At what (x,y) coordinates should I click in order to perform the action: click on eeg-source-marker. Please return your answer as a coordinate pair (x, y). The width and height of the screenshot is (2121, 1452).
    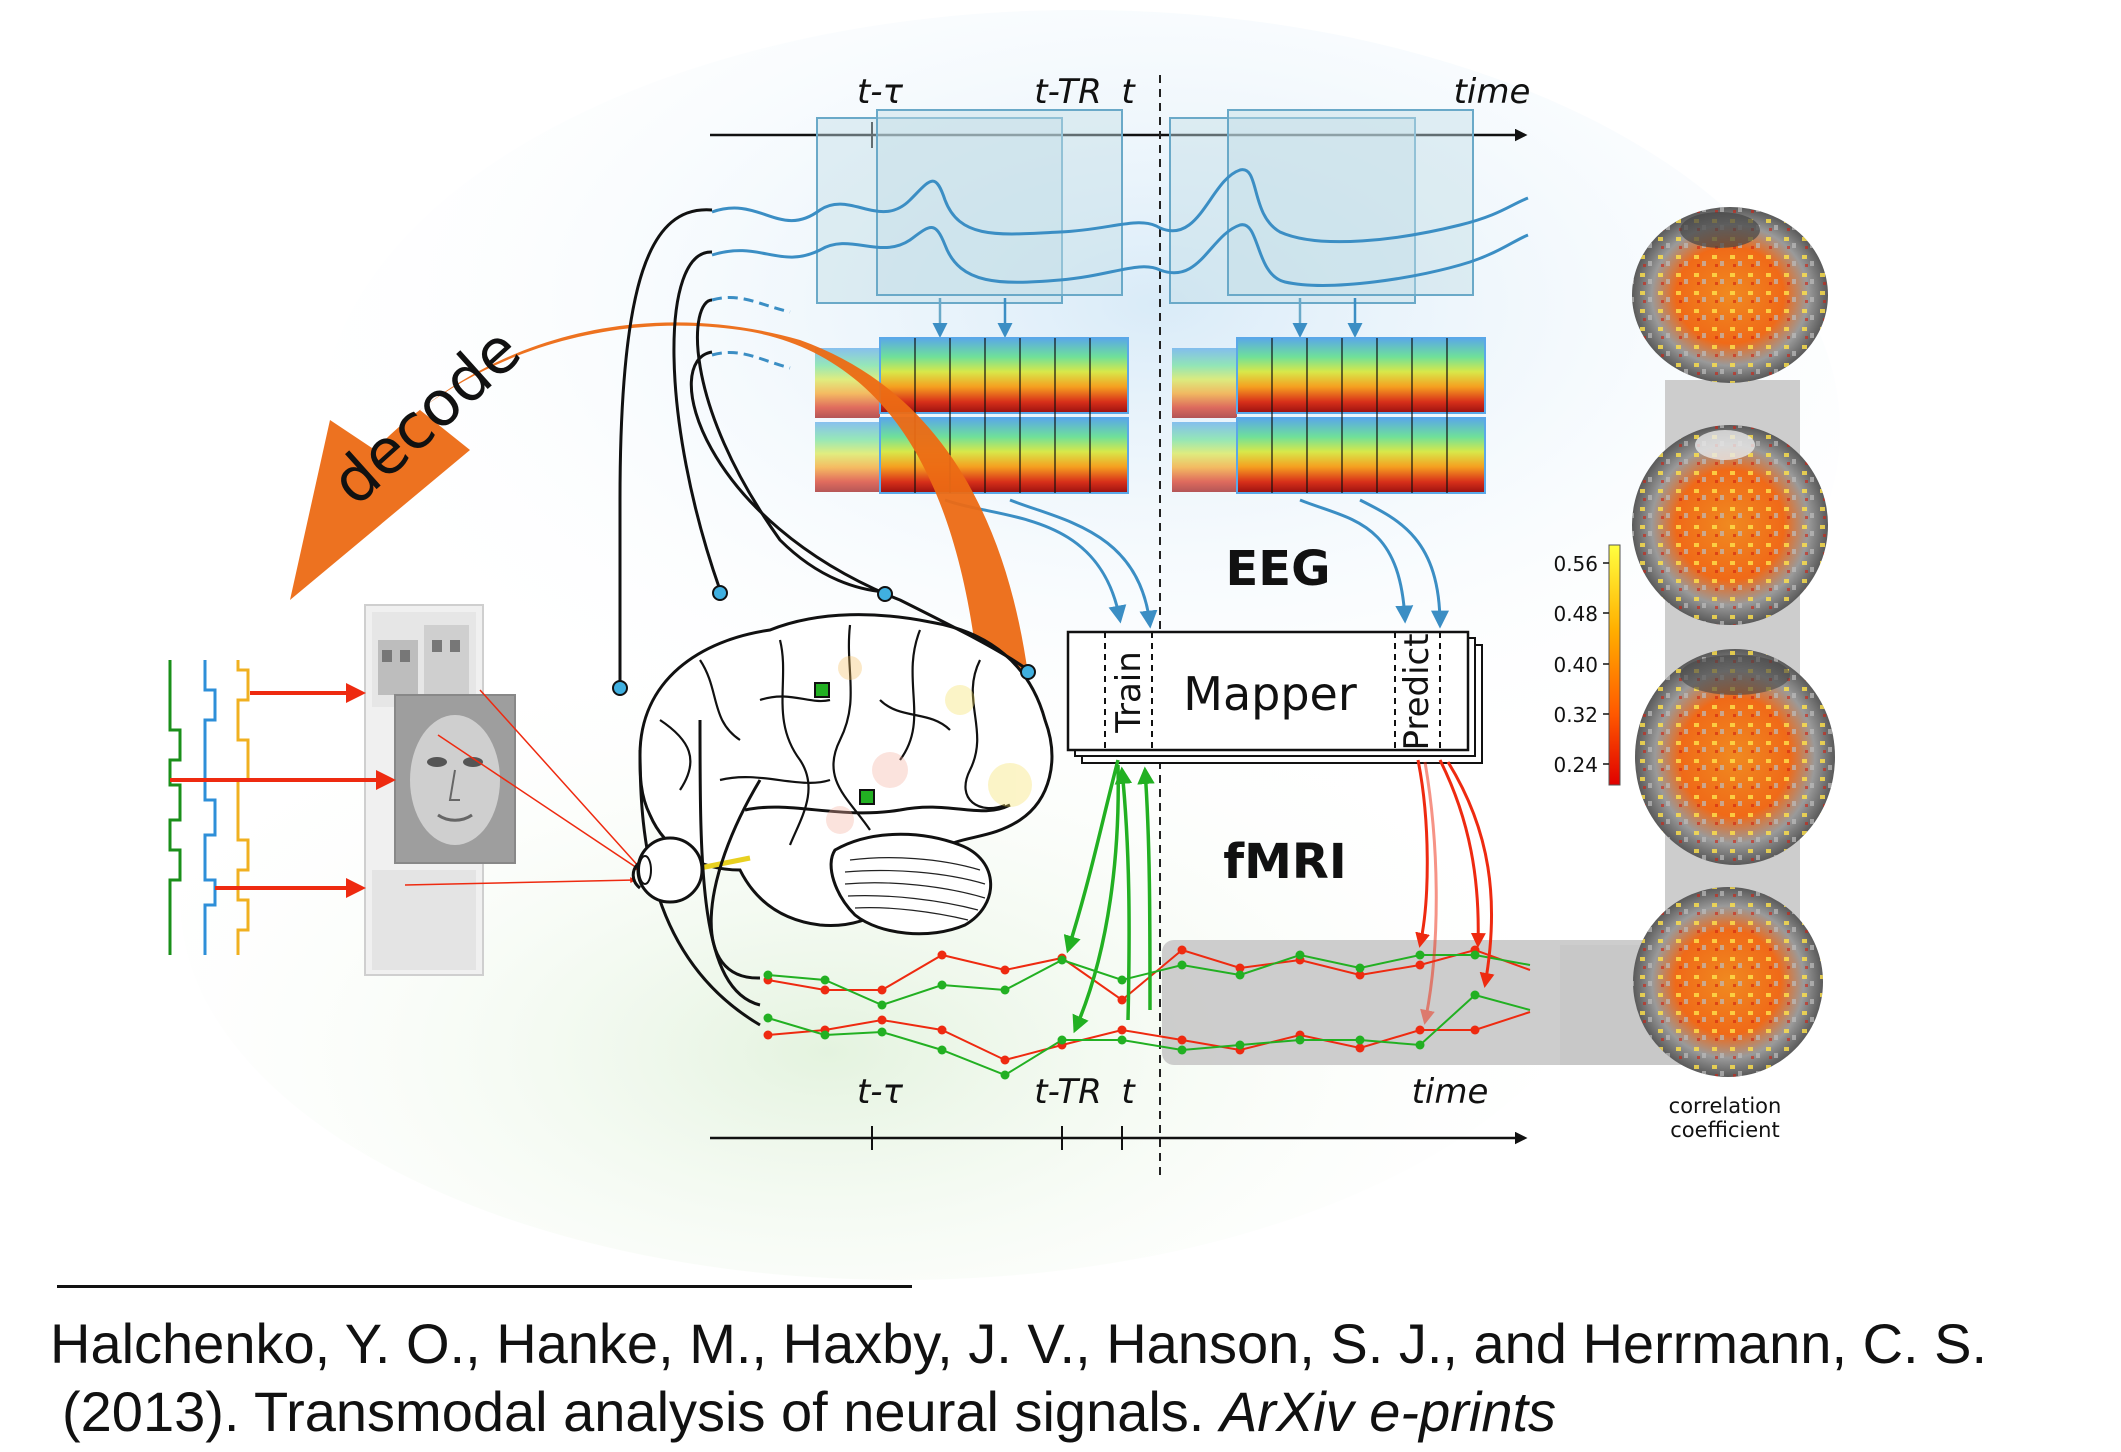
    Looking at the image, I should click on (822, 690).